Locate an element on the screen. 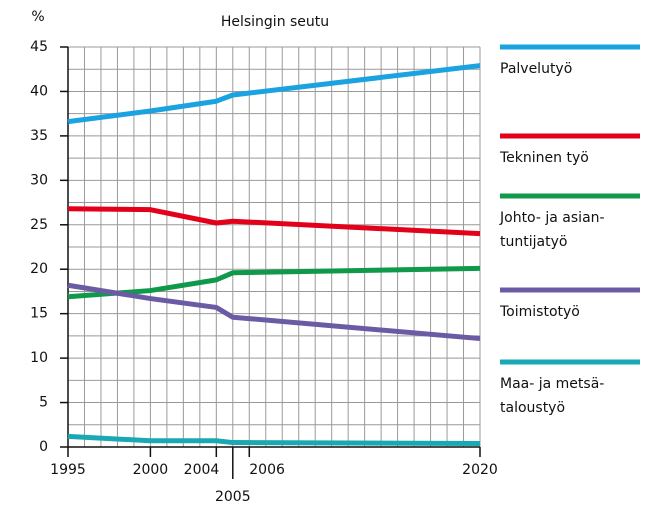 The image size is (650, 512). y-tick-label: 45 is located at coordinates (39, 47).